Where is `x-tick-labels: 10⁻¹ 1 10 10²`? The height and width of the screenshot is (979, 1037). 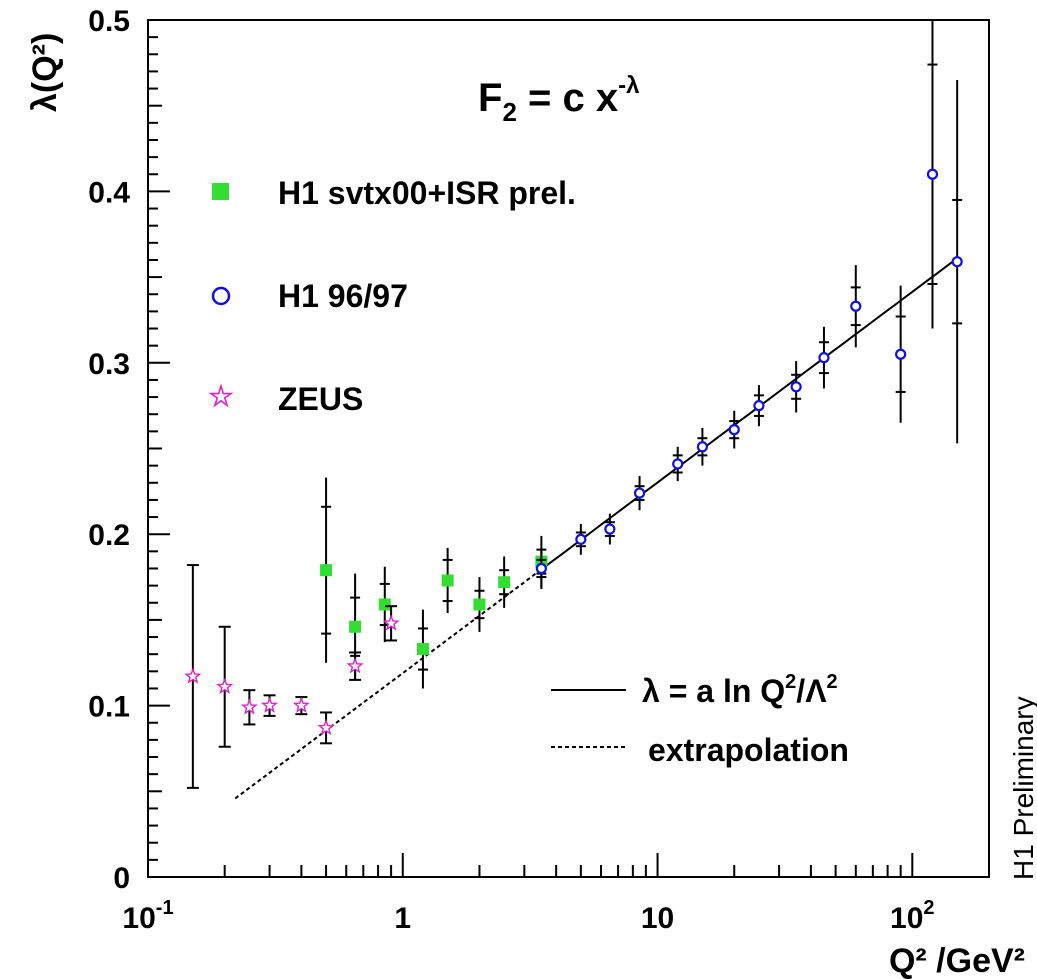
x-tick-labels: 10⁻¹ 1 10 10² is located at coordinates (528, 916).